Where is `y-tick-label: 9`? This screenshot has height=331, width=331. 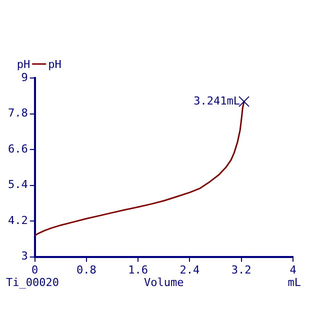 y-tick-label: 9 is located at coordinates (24, 77).